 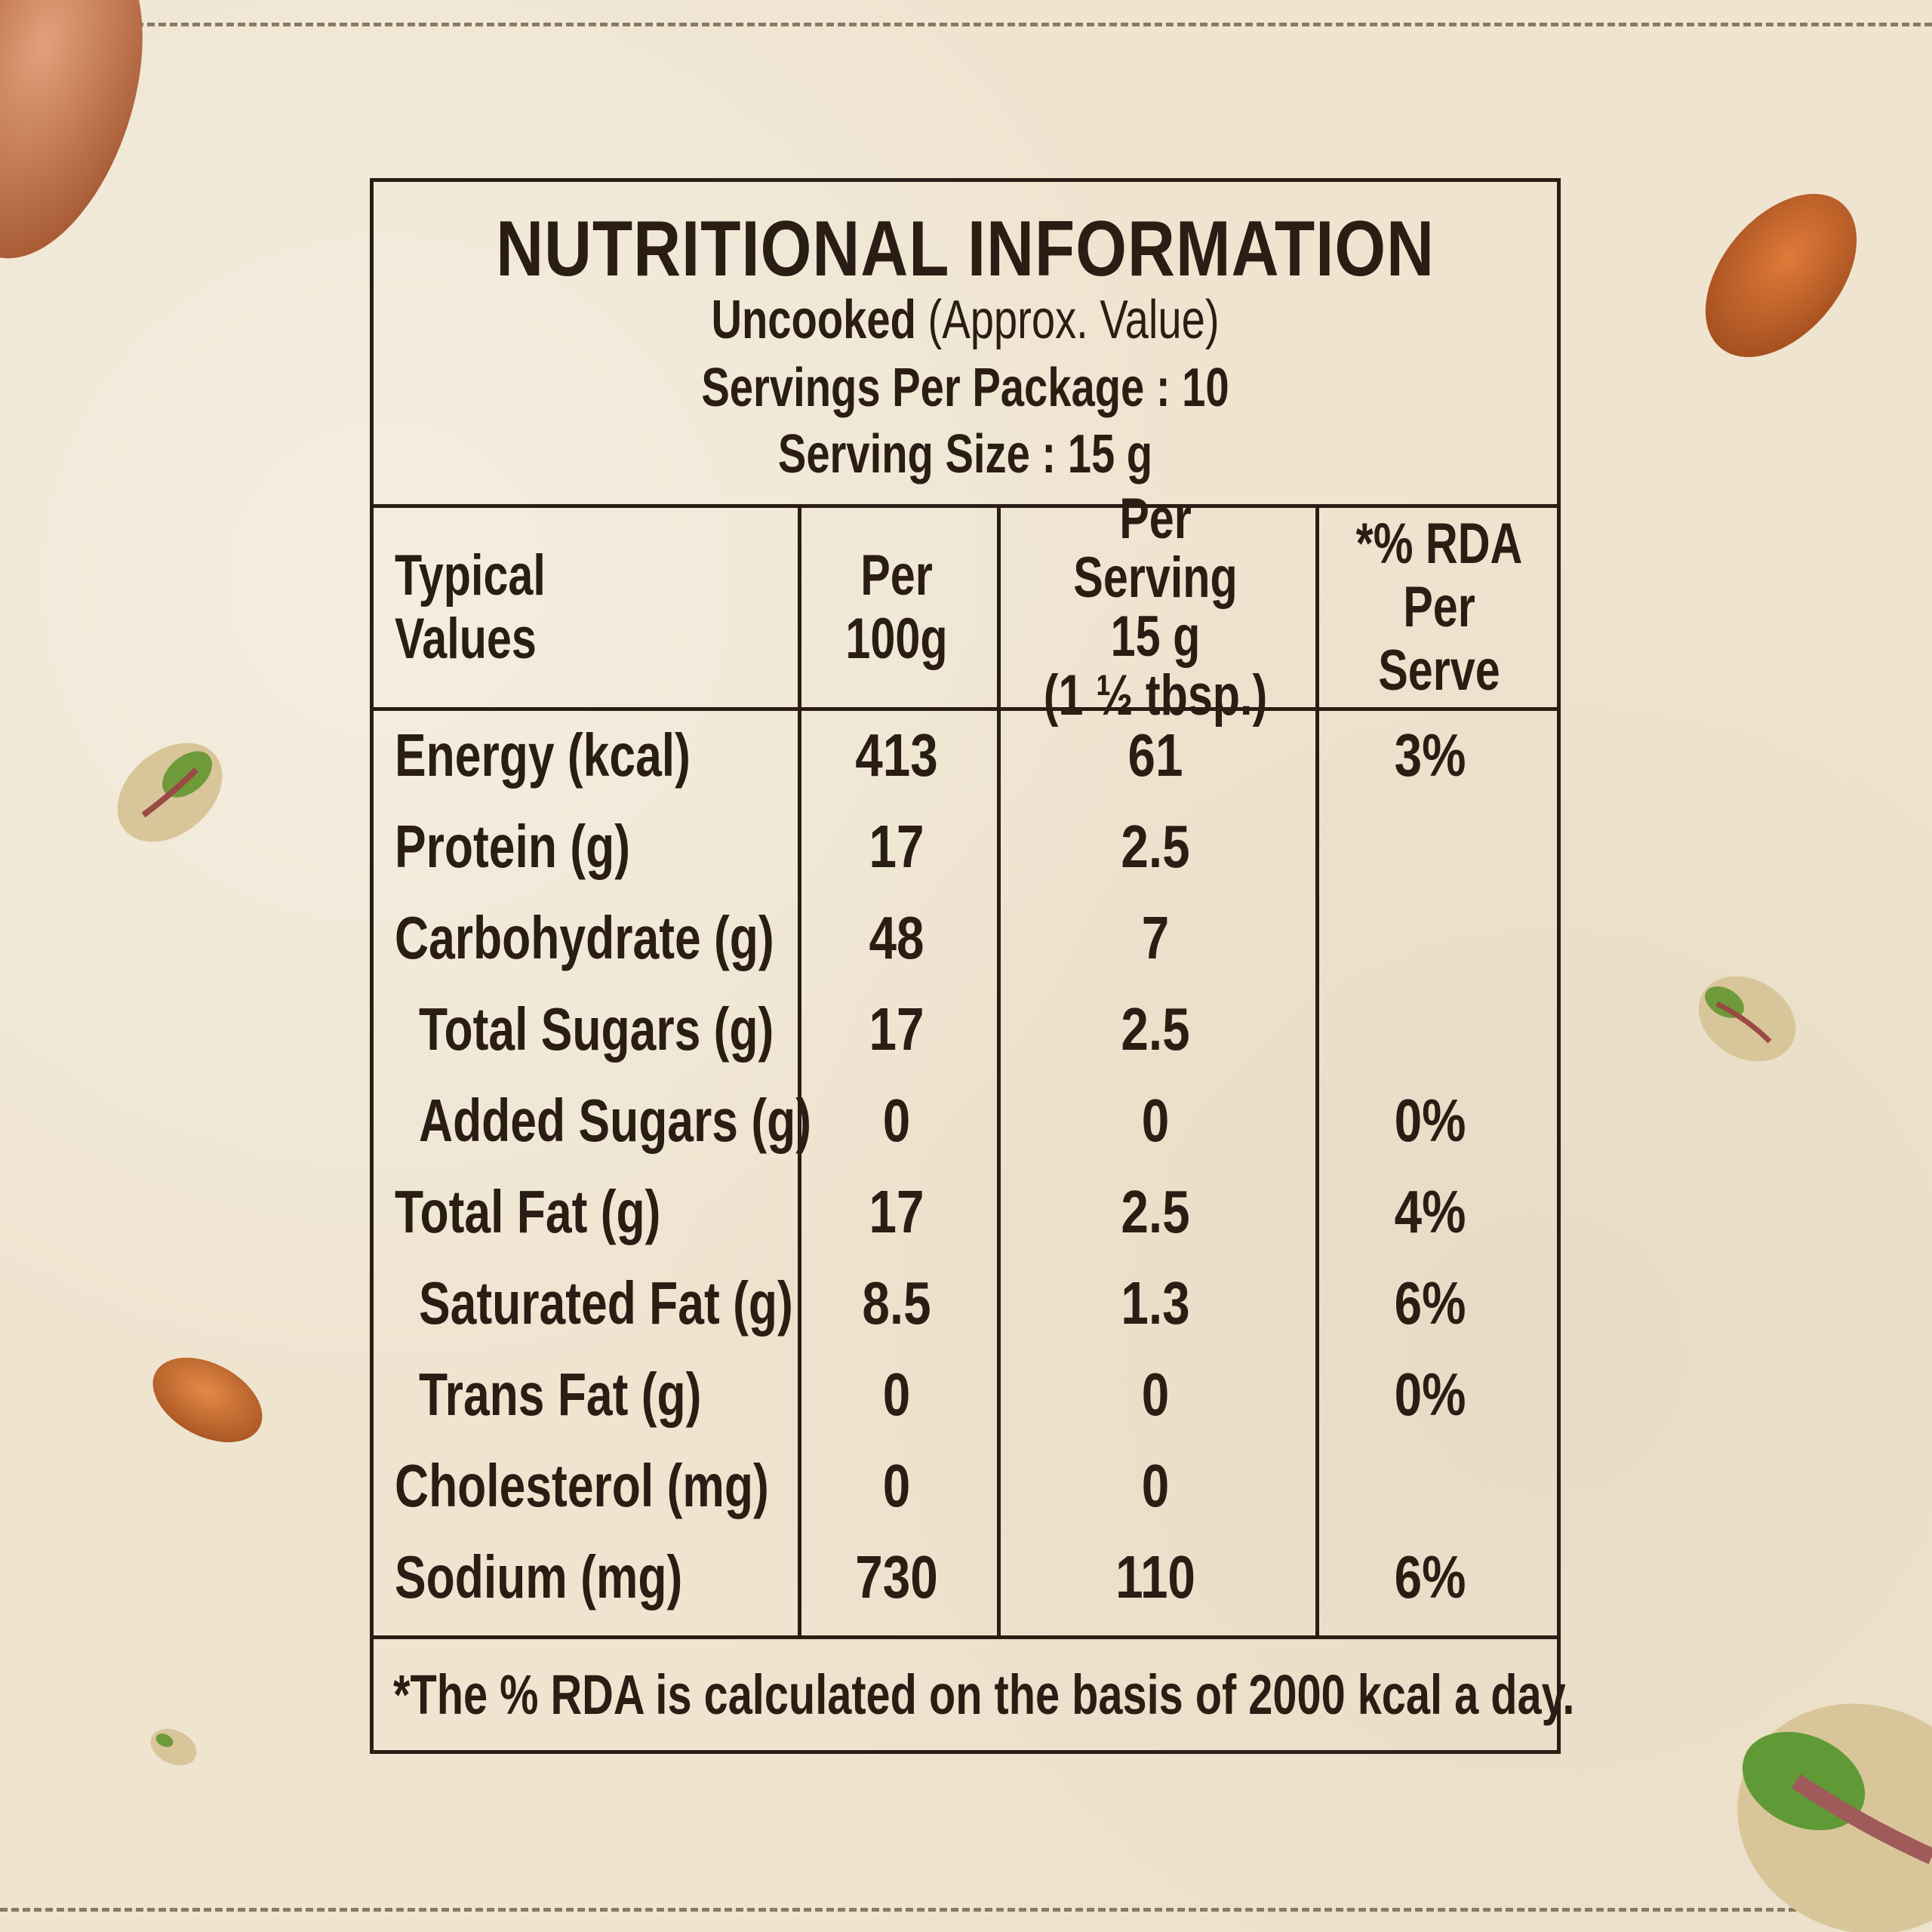 I want to click on table-row: Energy (kcal) 413 61 3%, so click(x=930, y=755).